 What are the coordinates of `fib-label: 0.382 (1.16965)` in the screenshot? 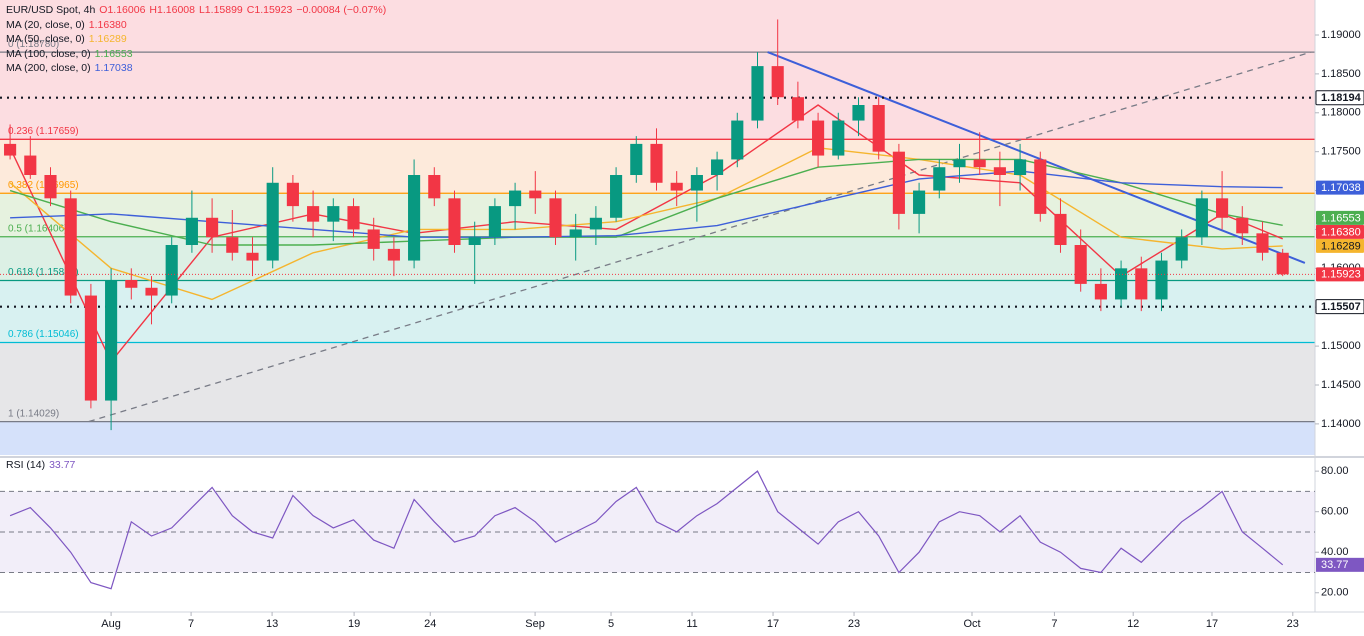 It's located at (43, 185).